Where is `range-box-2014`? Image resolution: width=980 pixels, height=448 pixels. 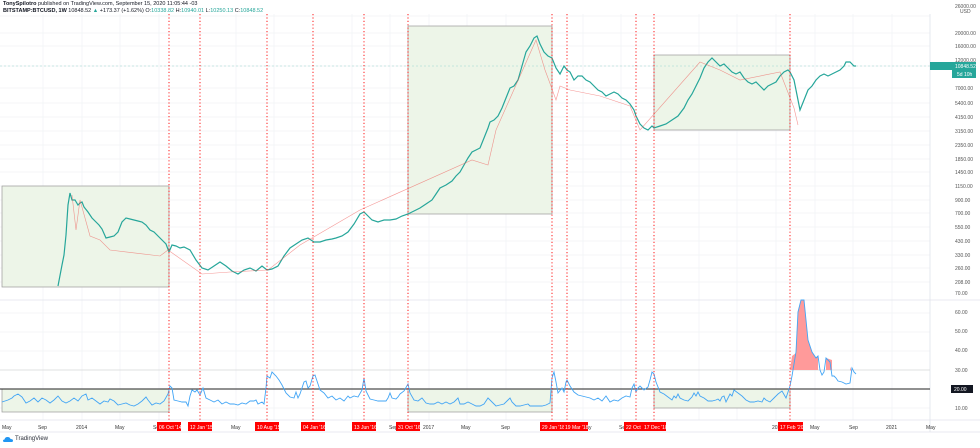 range-box-2014 is located at coordinates (85, 236).